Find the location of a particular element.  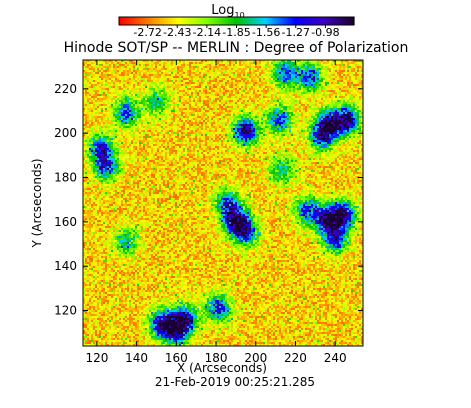

y-tick-label: 200 is located at coordinates (65, 133).